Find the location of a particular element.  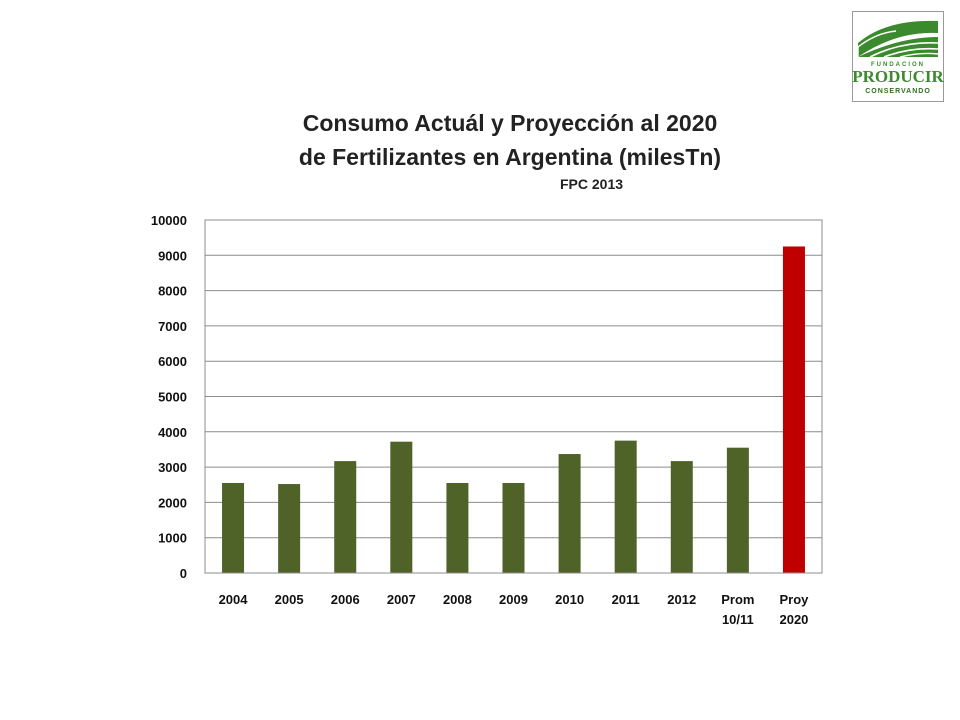

y-tick-label: 8000 is located at coordinates (172, 291).